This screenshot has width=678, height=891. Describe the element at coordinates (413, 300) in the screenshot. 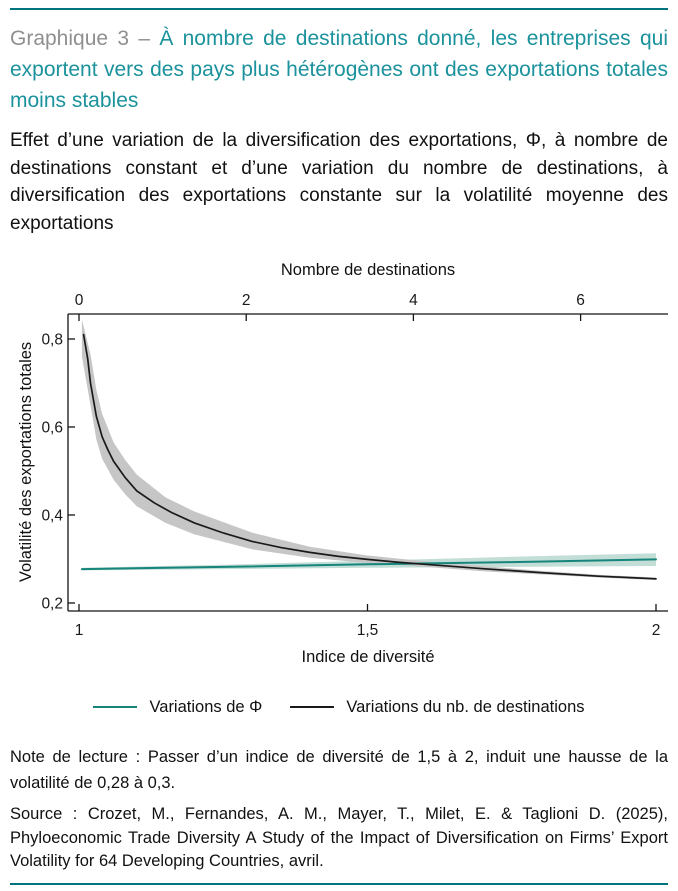

I see `top-axis-tick-label: 4` at that location.